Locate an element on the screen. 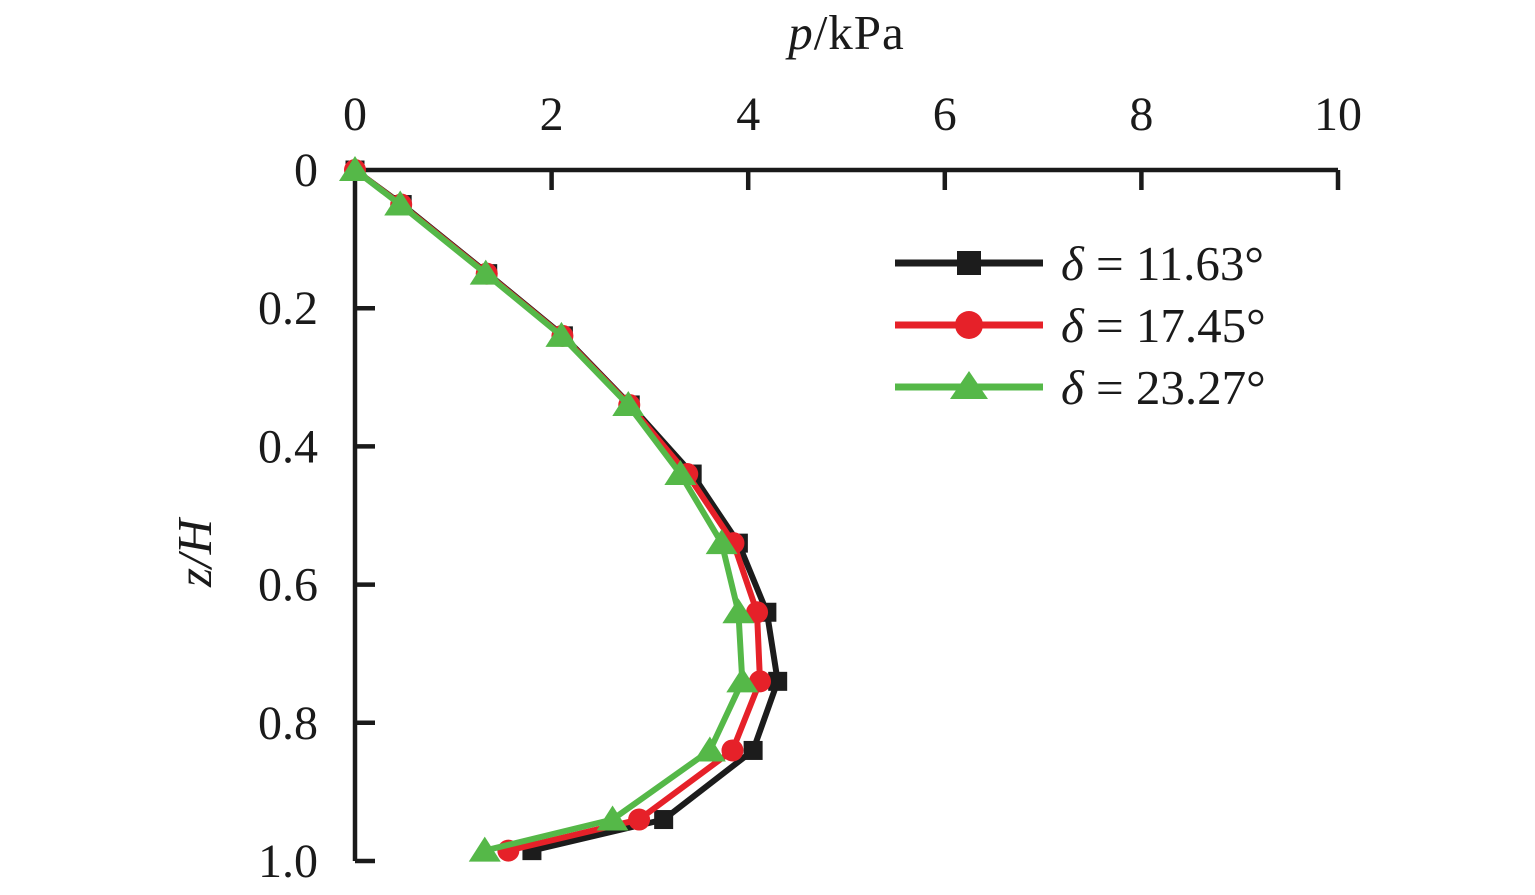 The width and height of the screenshot is (1535, 895). x-axis-tick-label: 6 is located at coordinates (945, 114).